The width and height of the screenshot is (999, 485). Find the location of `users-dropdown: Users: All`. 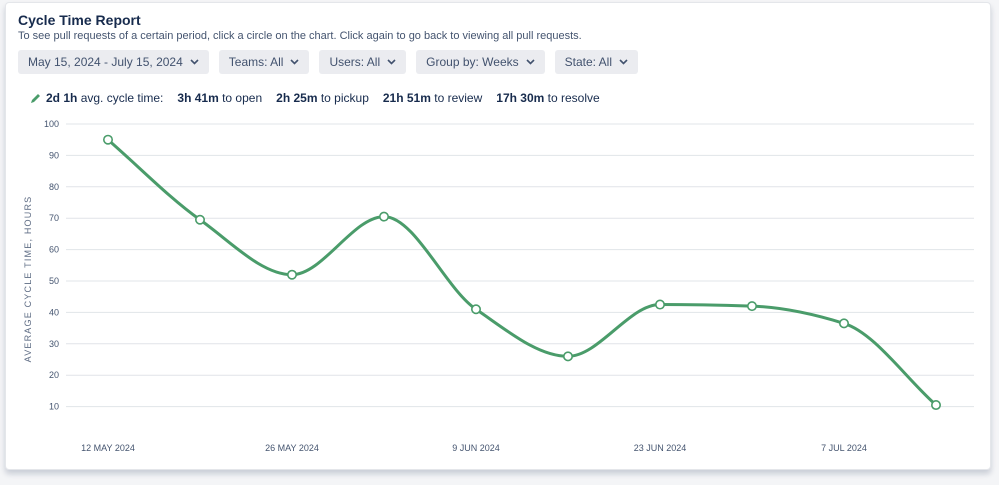

users-dropdown: Users: All is located at coordinates (363, 62).